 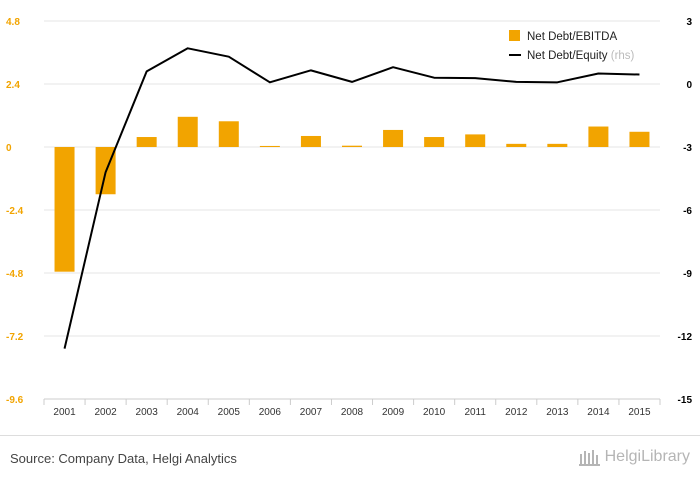 What do you see at coordinates (598, 412) in the screenshot?
I see `x-tick-label: 2014` at bounding box center [598, 412].